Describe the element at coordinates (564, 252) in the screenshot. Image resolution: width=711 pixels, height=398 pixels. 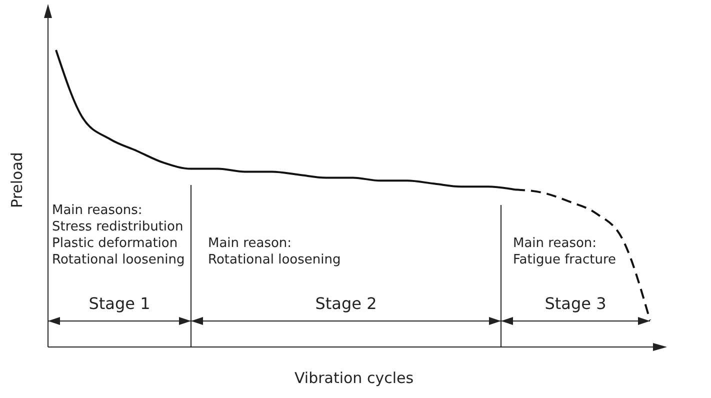
I see `annotation: Main reason: Fatigue fracture` at that location.